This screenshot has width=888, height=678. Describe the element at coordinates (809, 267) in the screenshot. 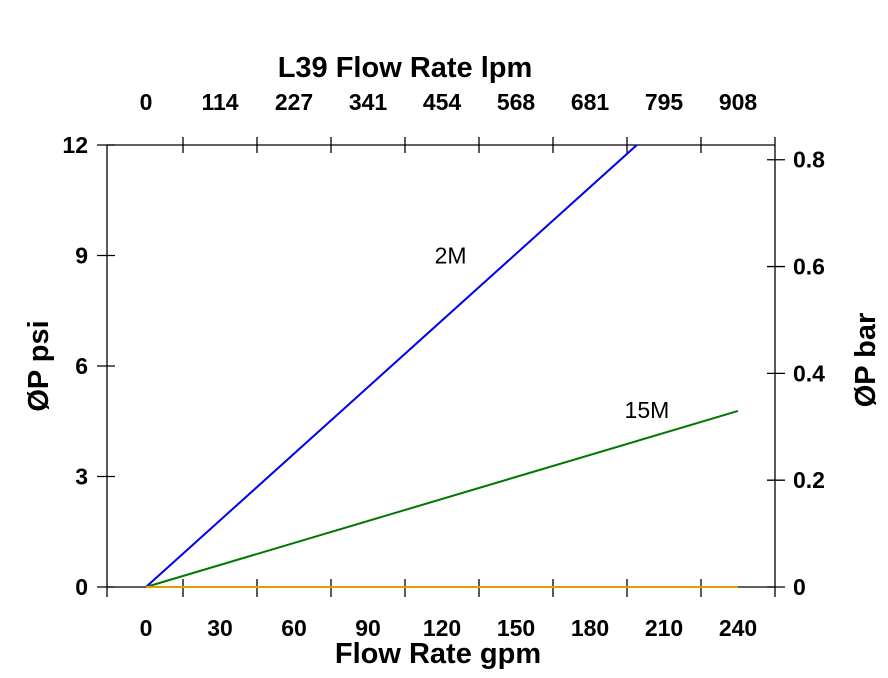

I see `y-tick-label-right: 0.6` at that location.